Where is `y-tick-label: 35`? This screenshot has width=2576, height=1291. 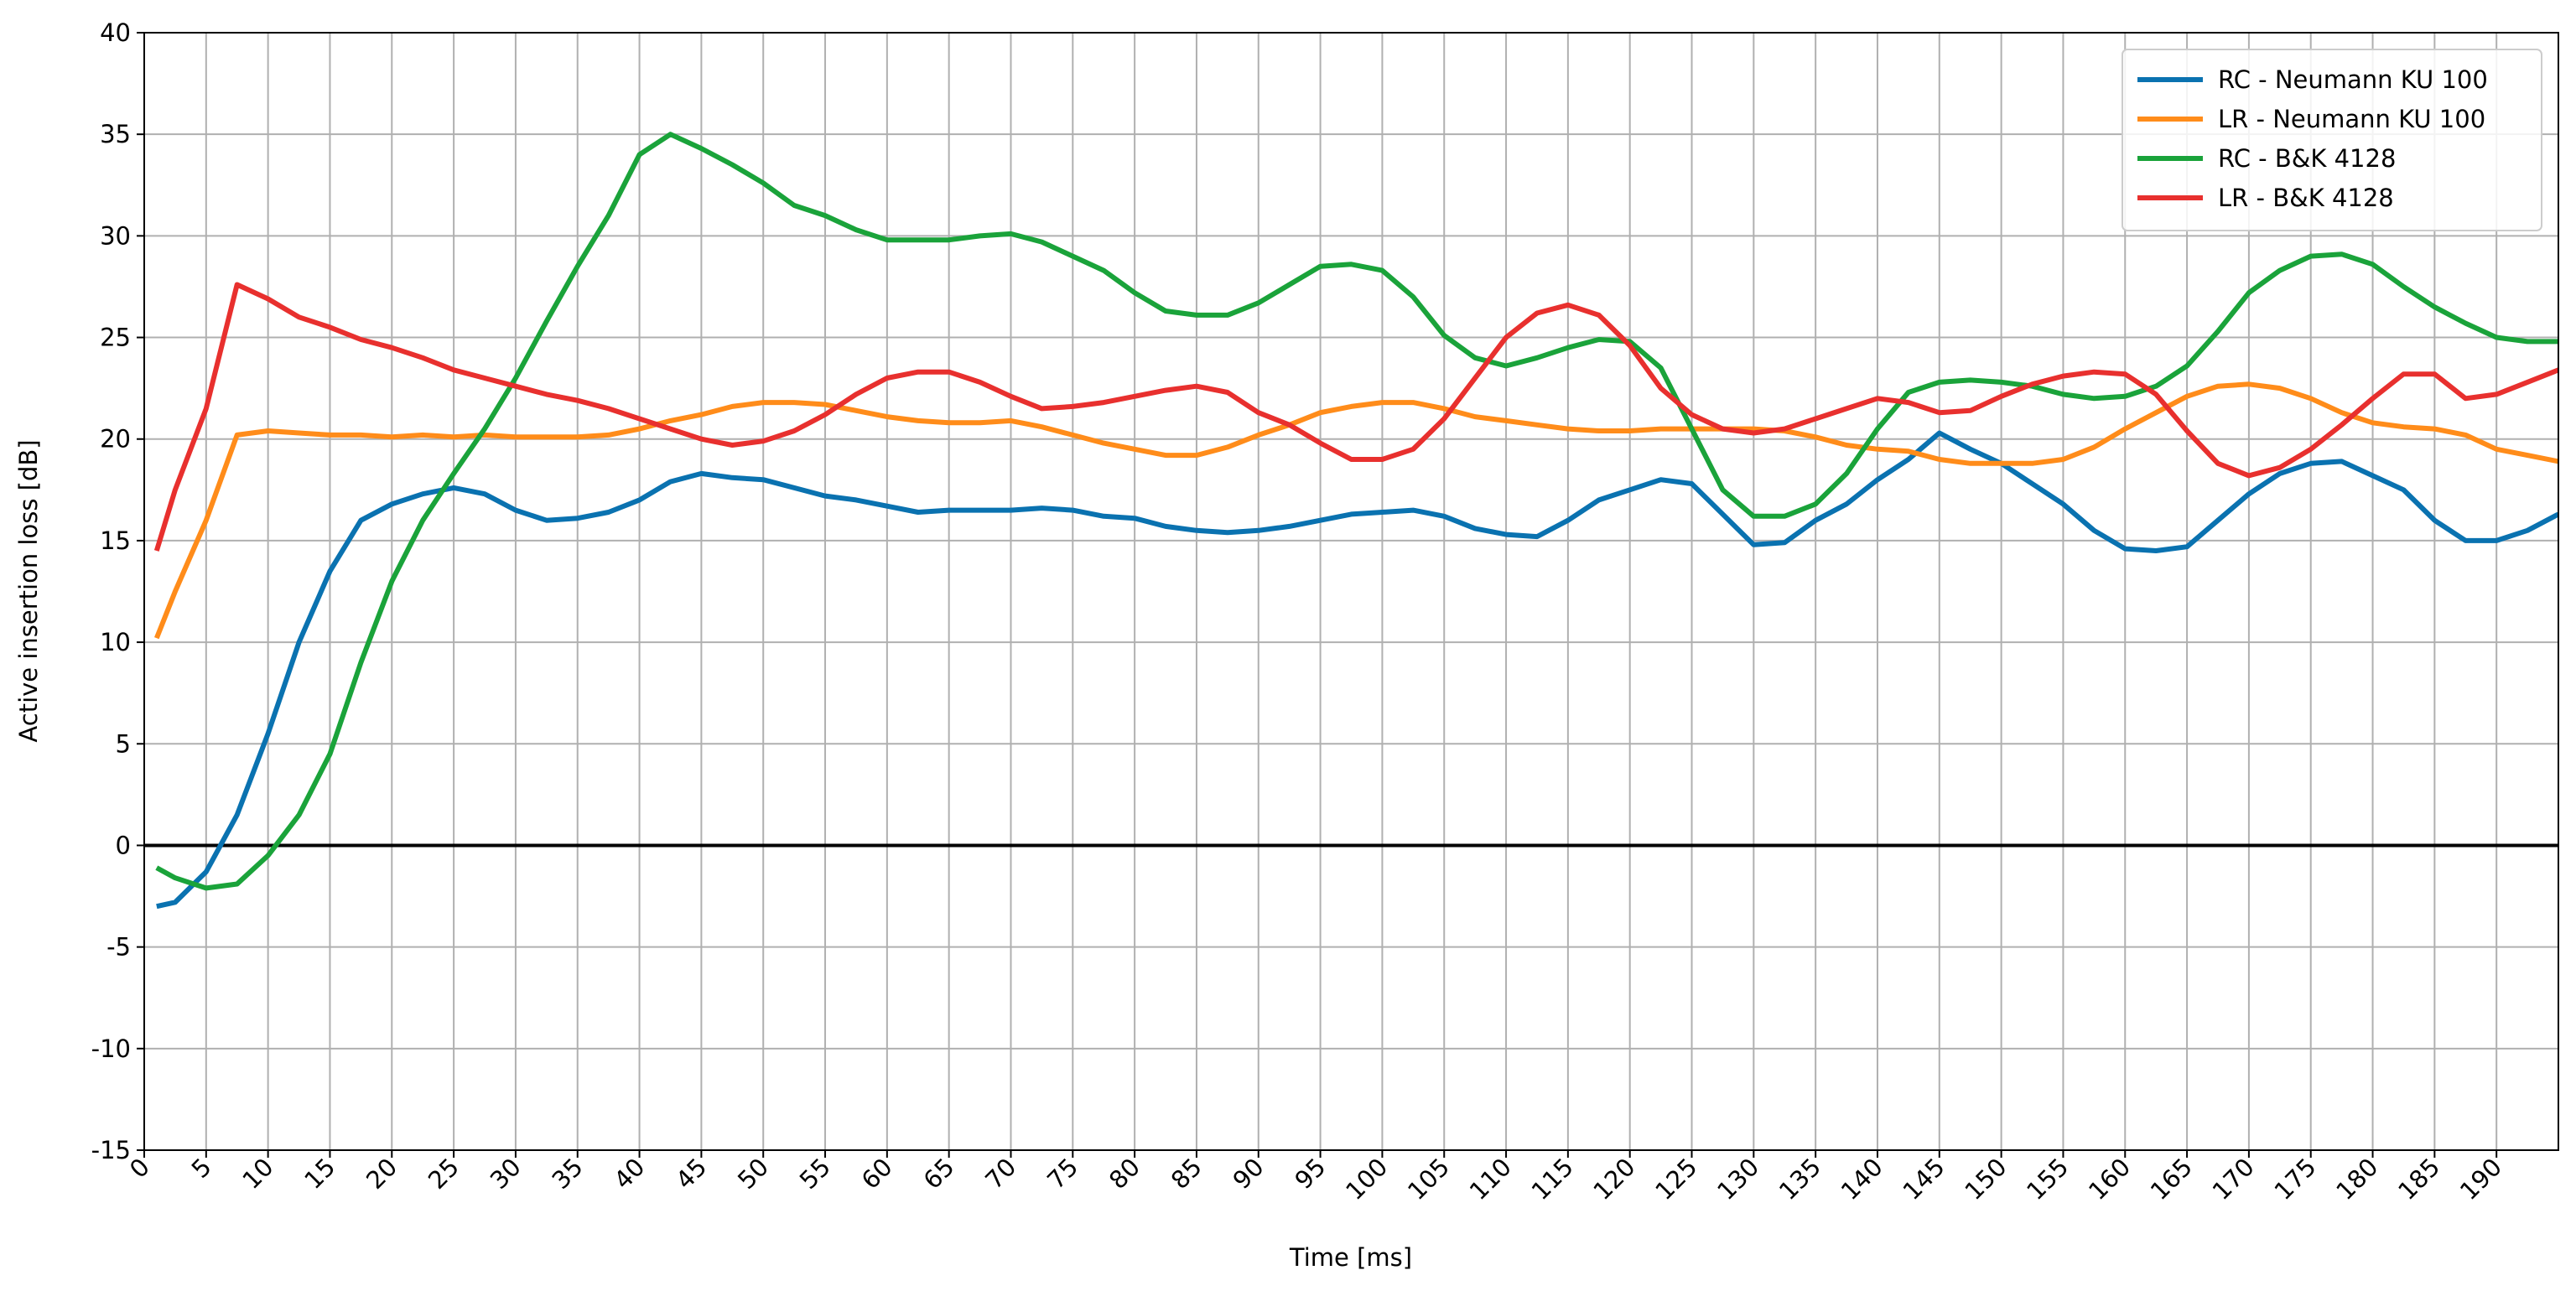
y-tick-label: 35 is located at coordinates (116, 134).